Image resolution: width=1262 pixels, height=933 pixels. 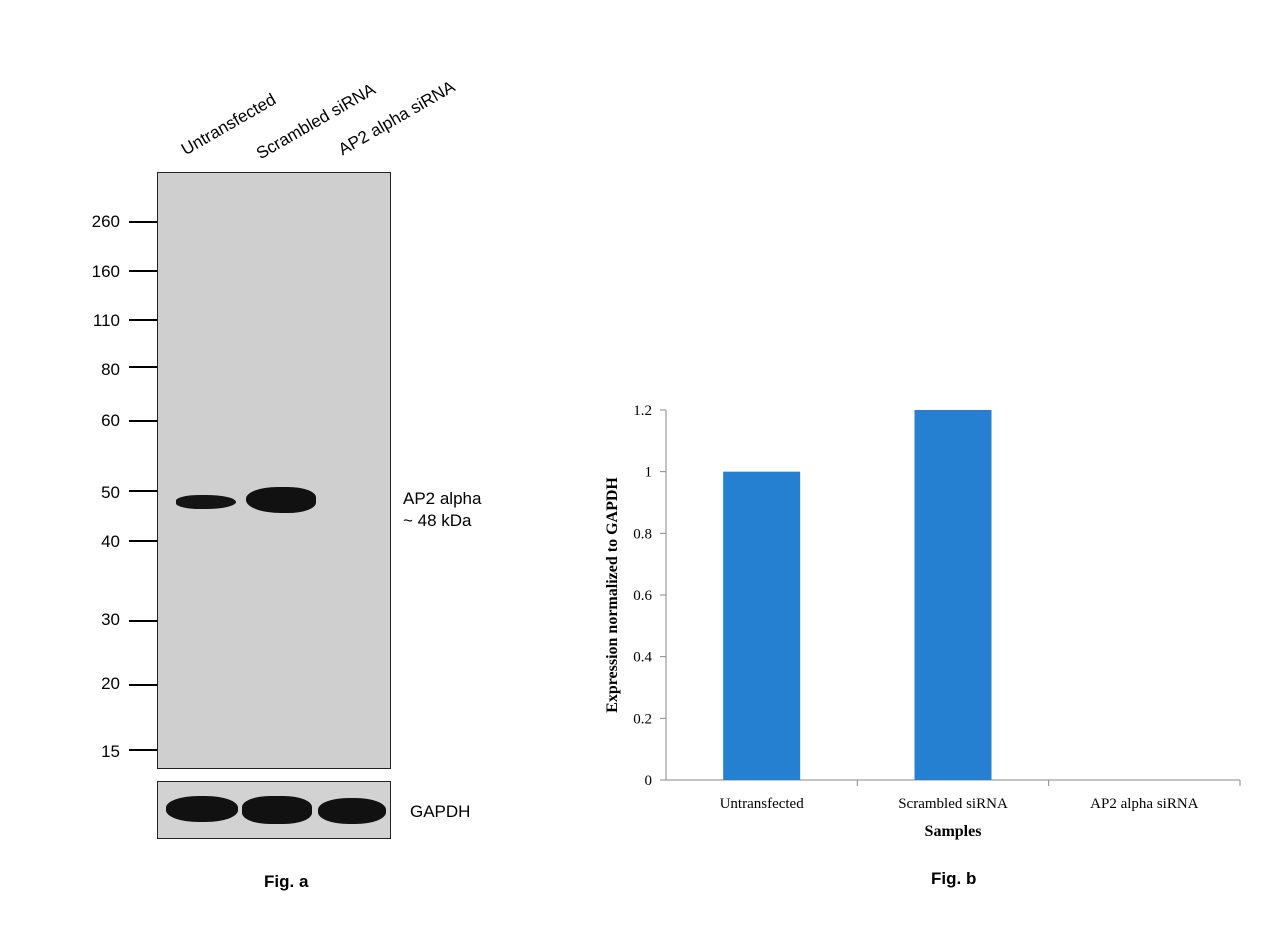 I want to click on gapdh-band-untransfected, so click(x=202, y=809).